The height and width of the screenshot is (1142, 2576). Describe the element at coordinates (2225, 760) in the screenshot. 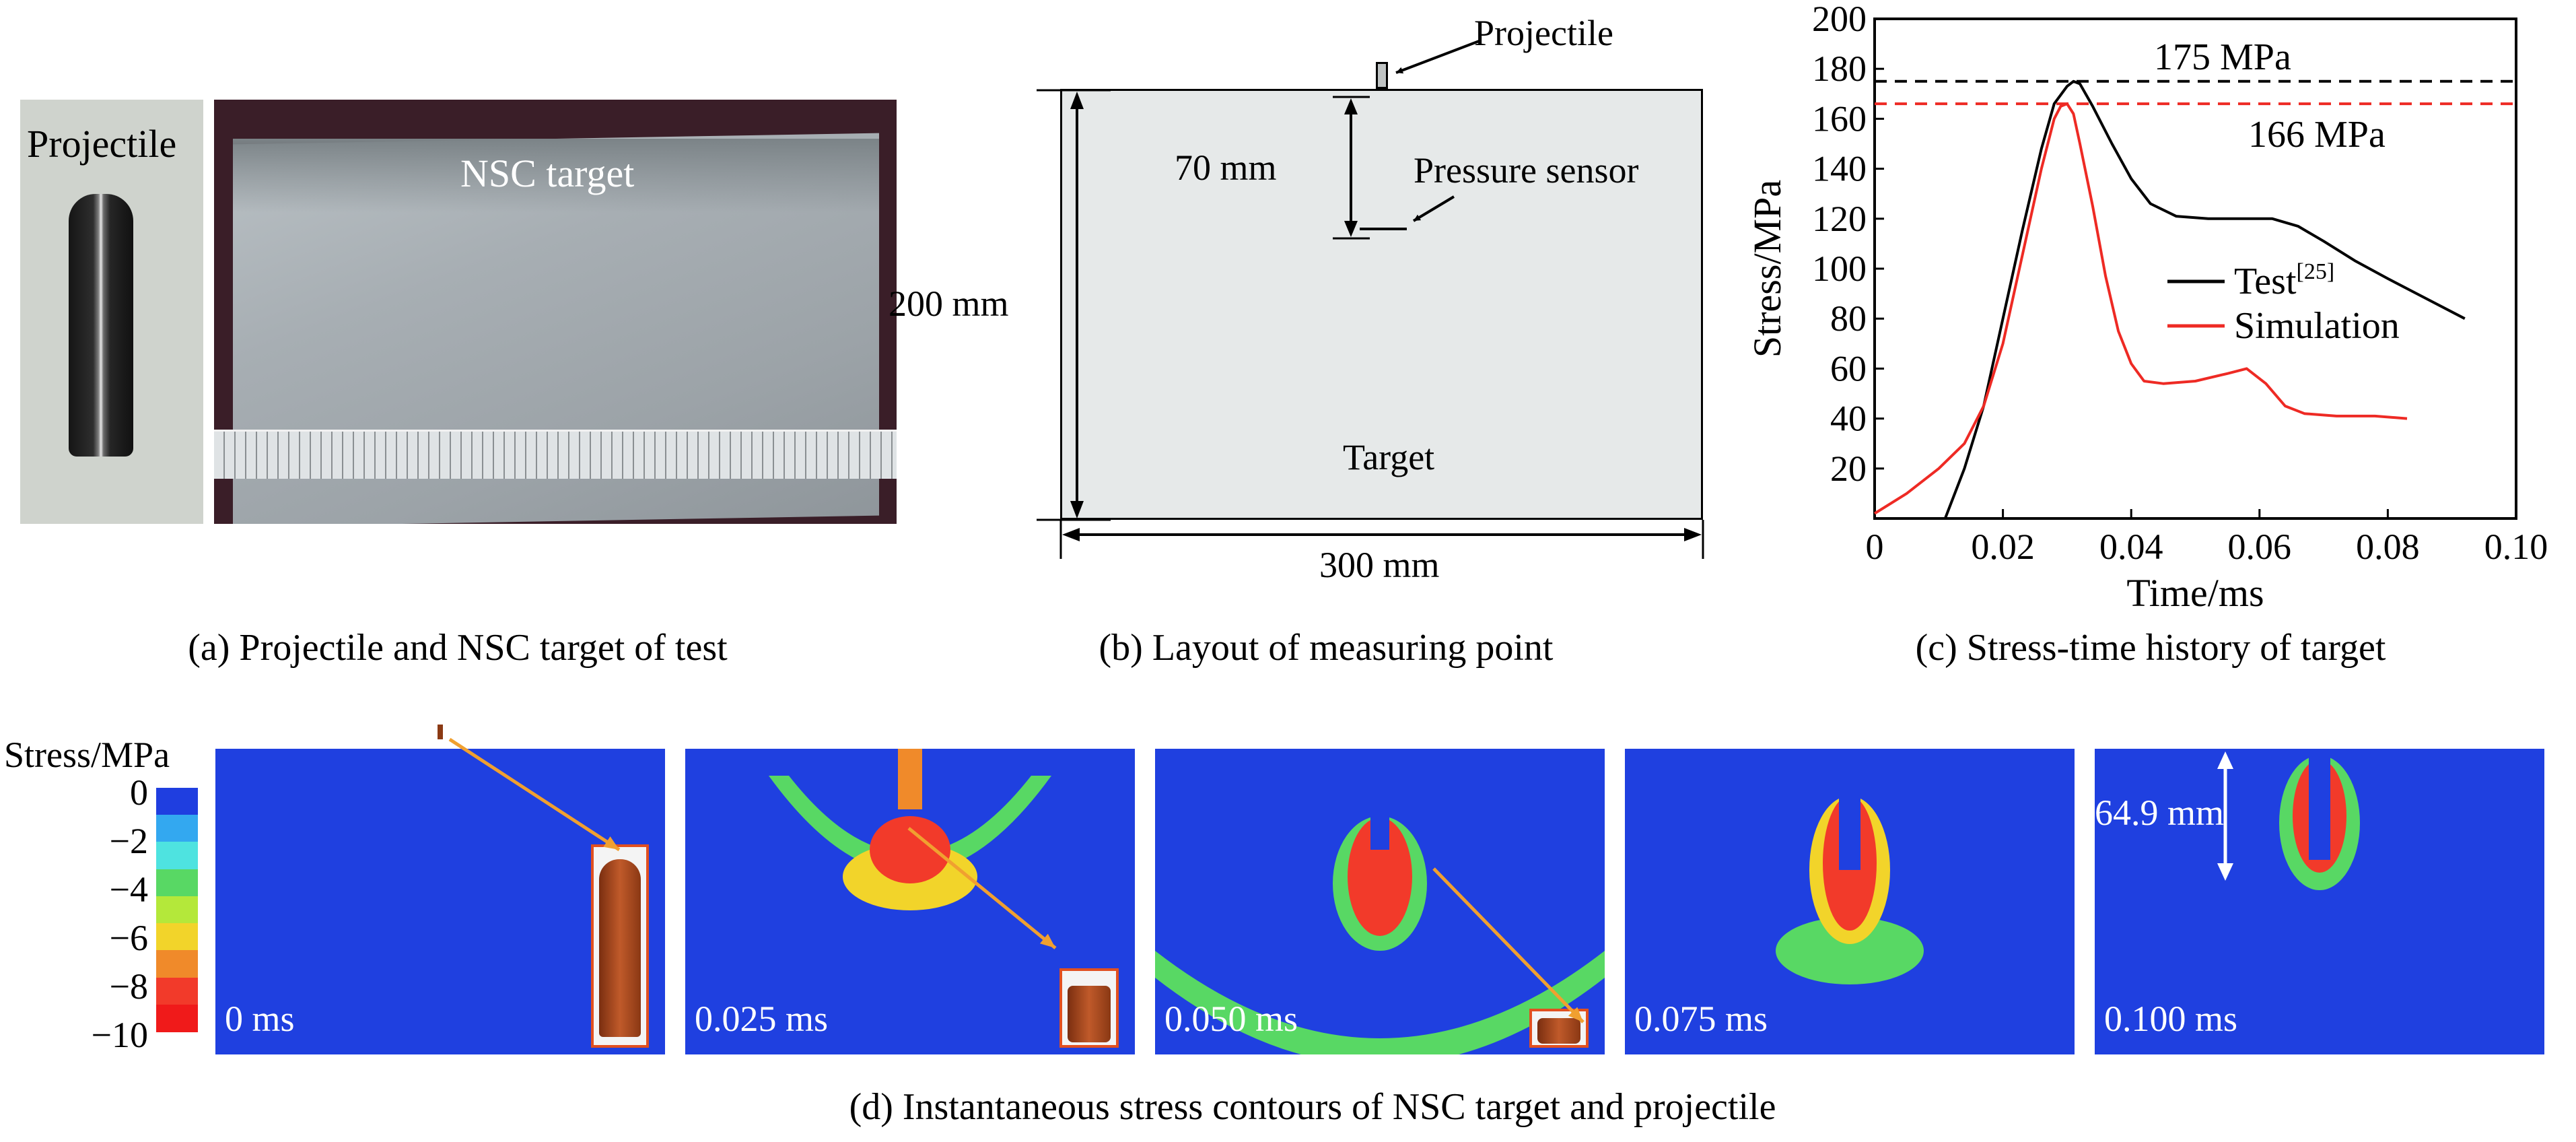

I see `depth-arrow-head-top` at that location.